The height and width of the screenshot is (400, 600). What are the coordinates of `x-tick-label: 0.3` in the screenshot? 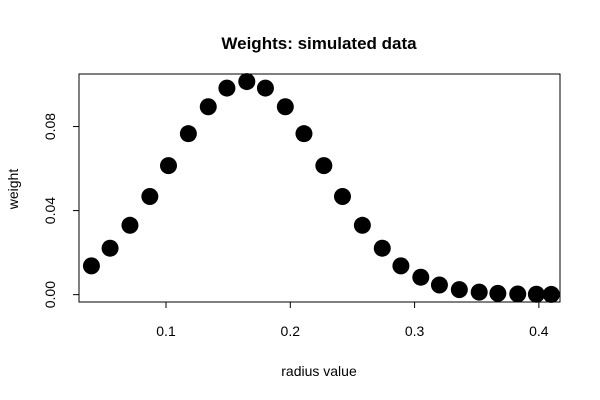 It's located at (415, 331).